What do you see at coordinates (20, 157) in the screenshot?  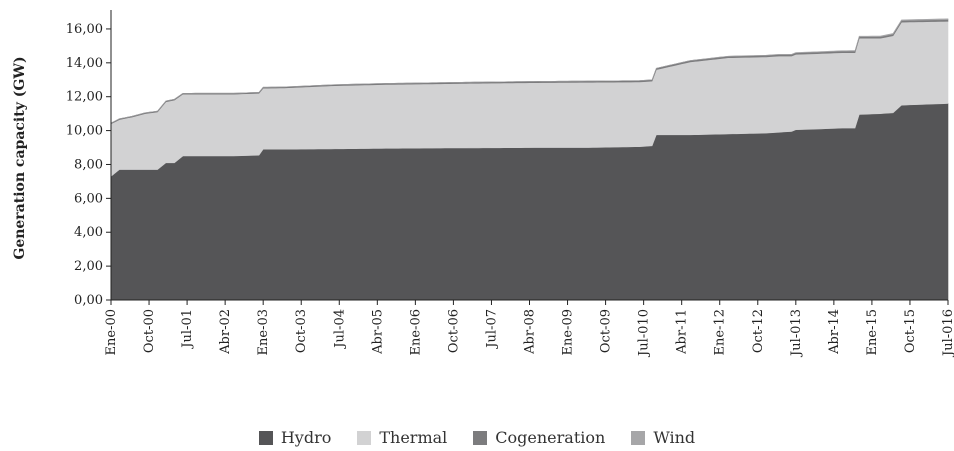 I see `y-axis-title: Generation capacity (GW)` at bounding box center [20, 157].